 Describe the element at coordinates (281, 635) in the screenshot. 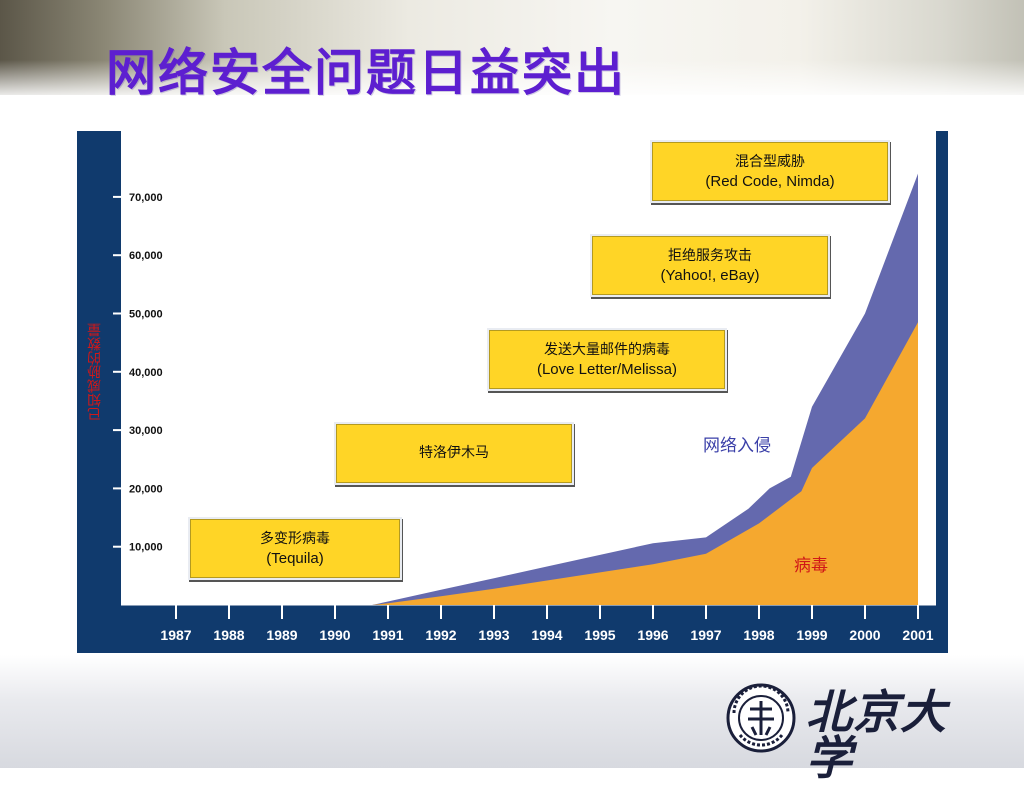

I see `x-tick-label: 1989` at that location.